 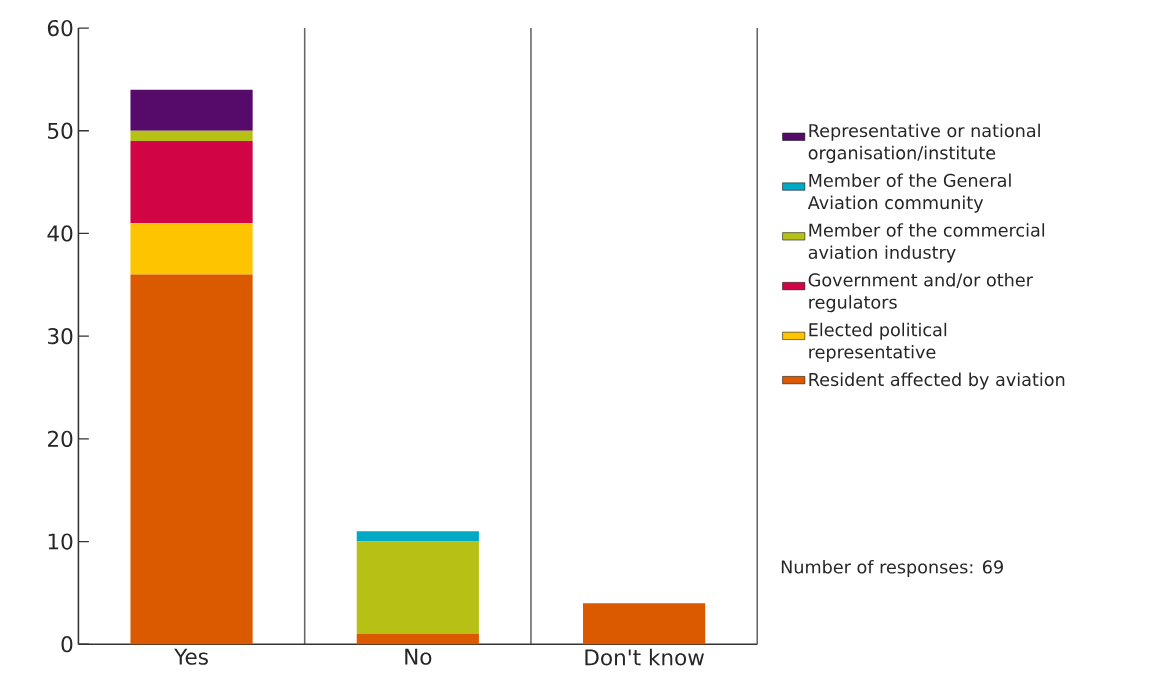 What do you see at coordinates (878, 342) in the screenshot?
I see `legend-label: Elected political representative` at bounding box center [878, 342].